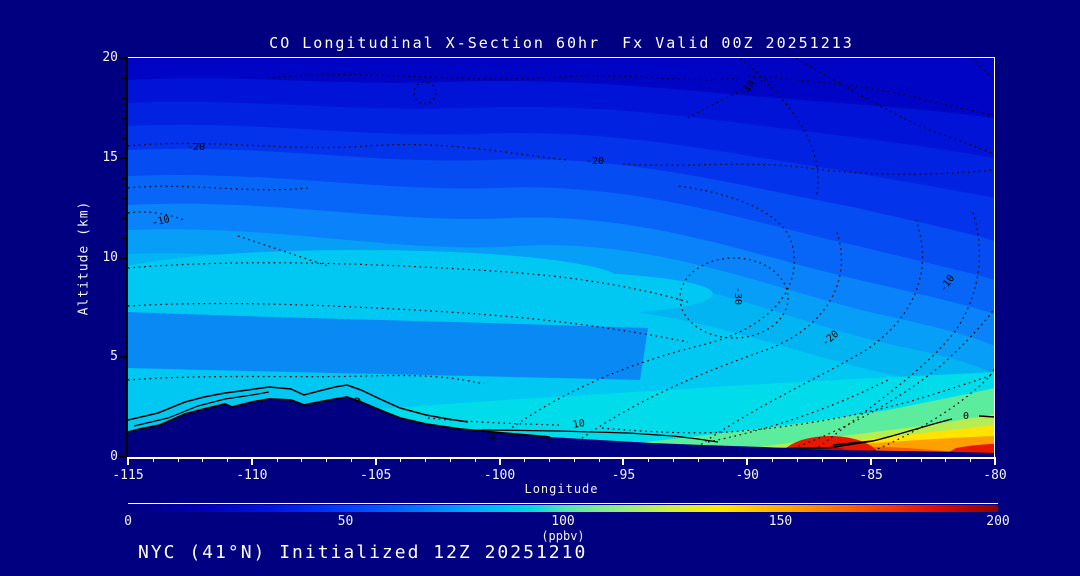  What do you see at coordinates (561, 458) in the screenshot?
I see `x-axis-line` at bounding box center [561, 458].